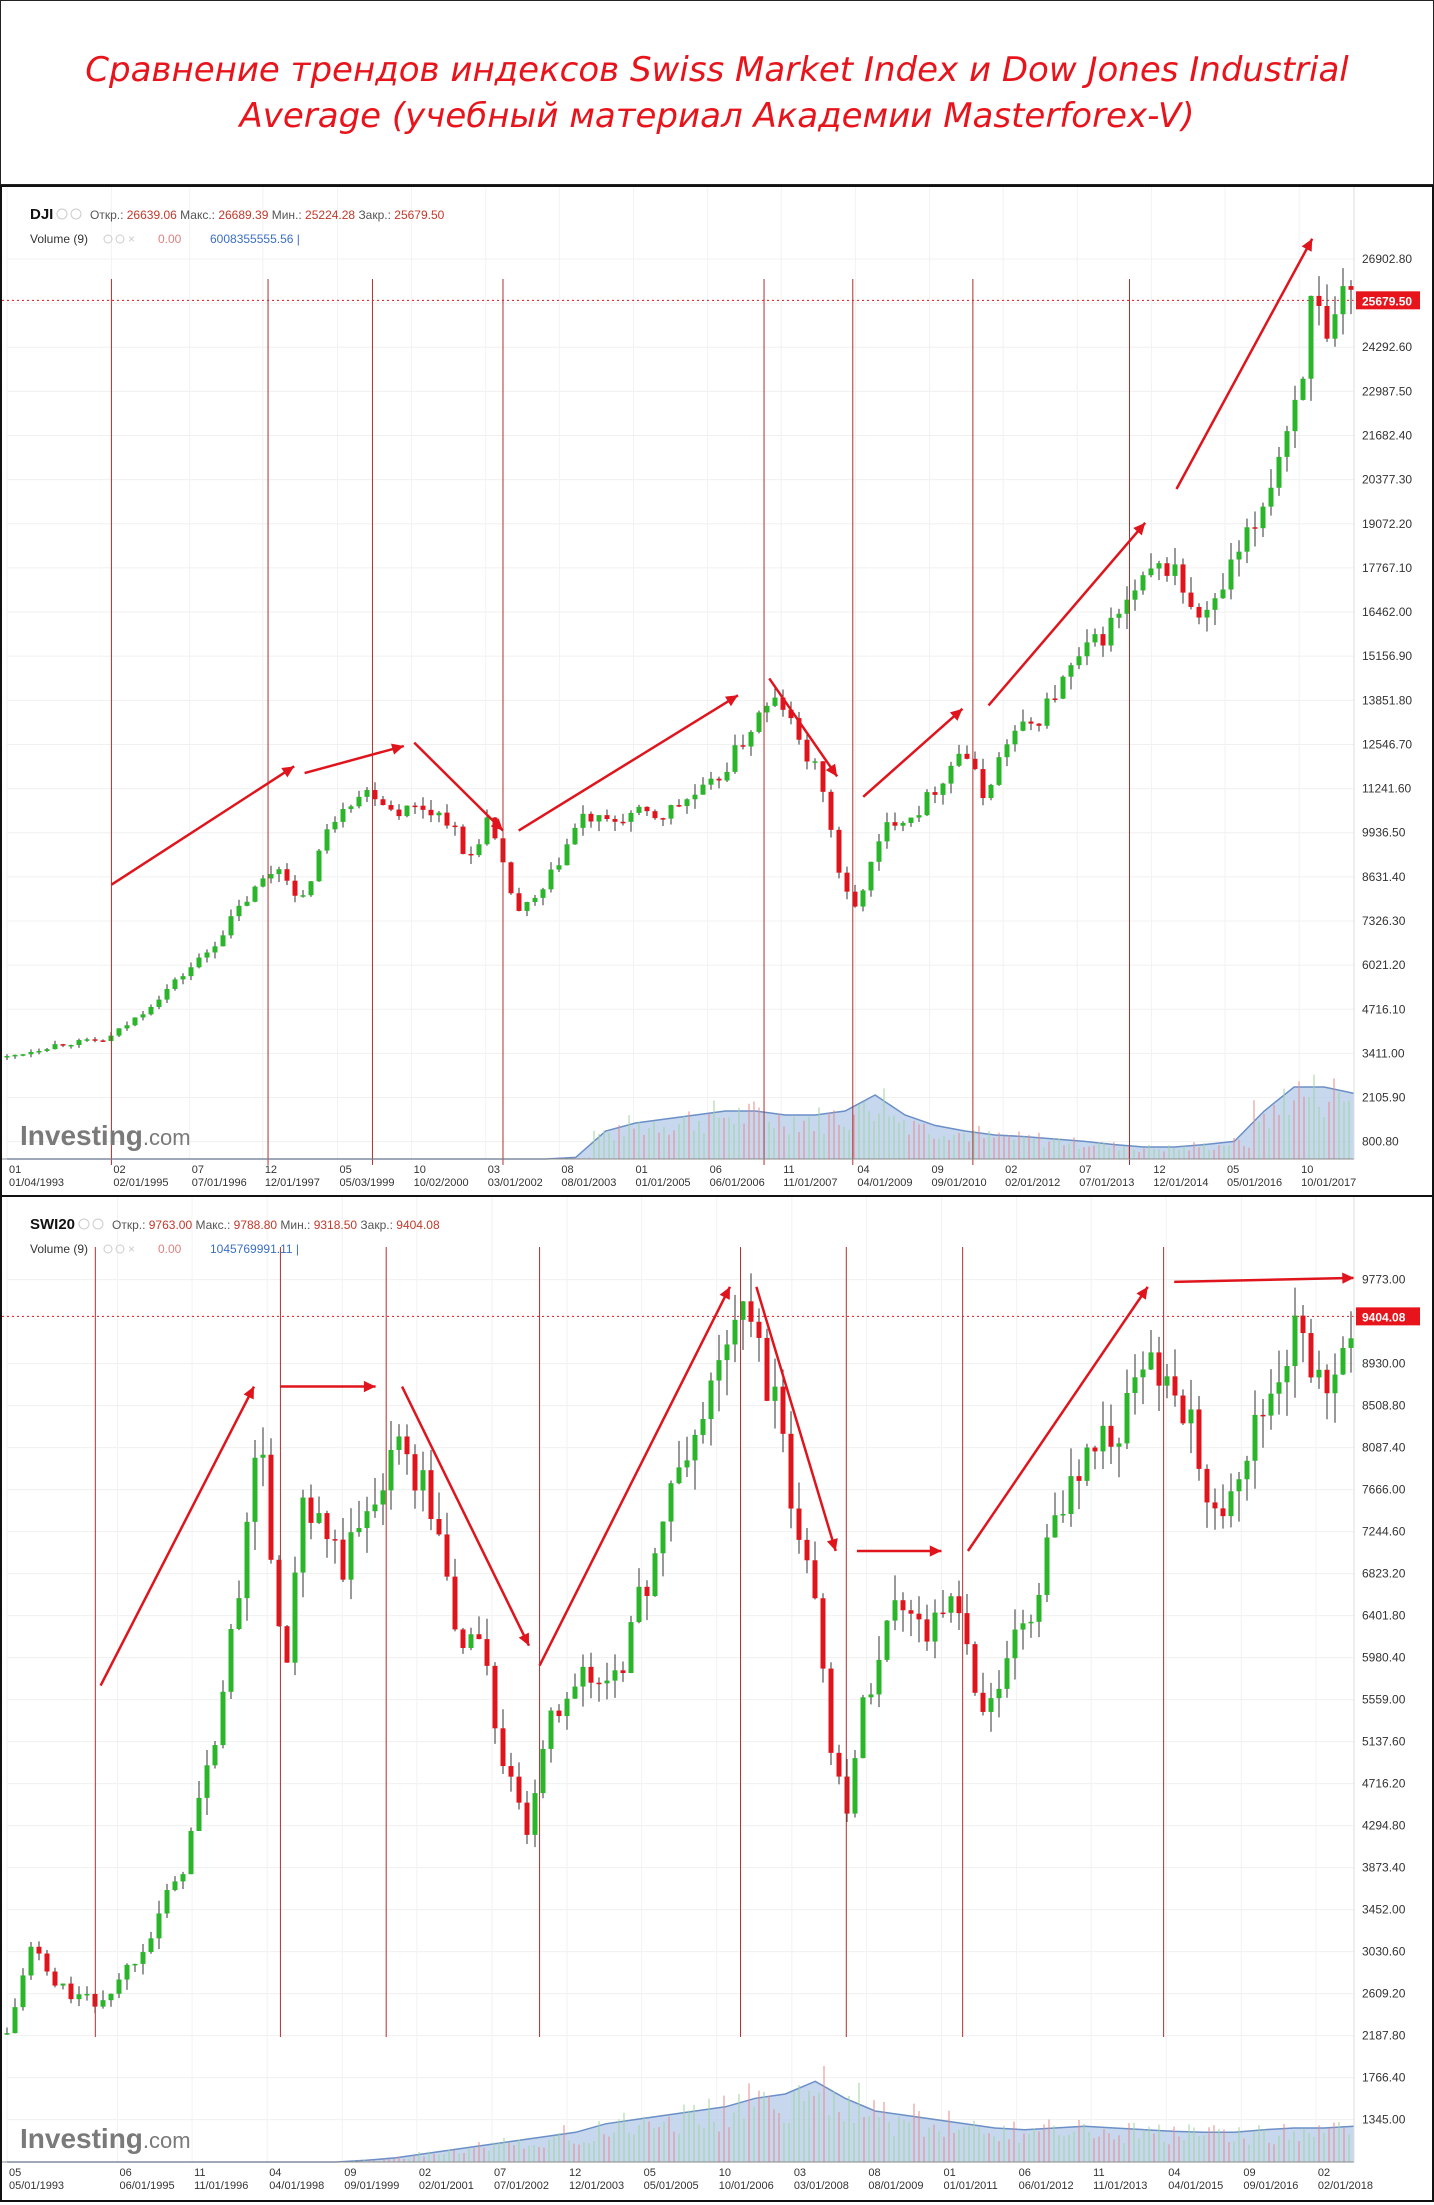 The width and height of the screenshot is (1434, 2205). What do you see at coordinates (1384, 1317) in the screenshot?
I see `current-price-label: 9404.08` at bounding box center [1384, 1317].